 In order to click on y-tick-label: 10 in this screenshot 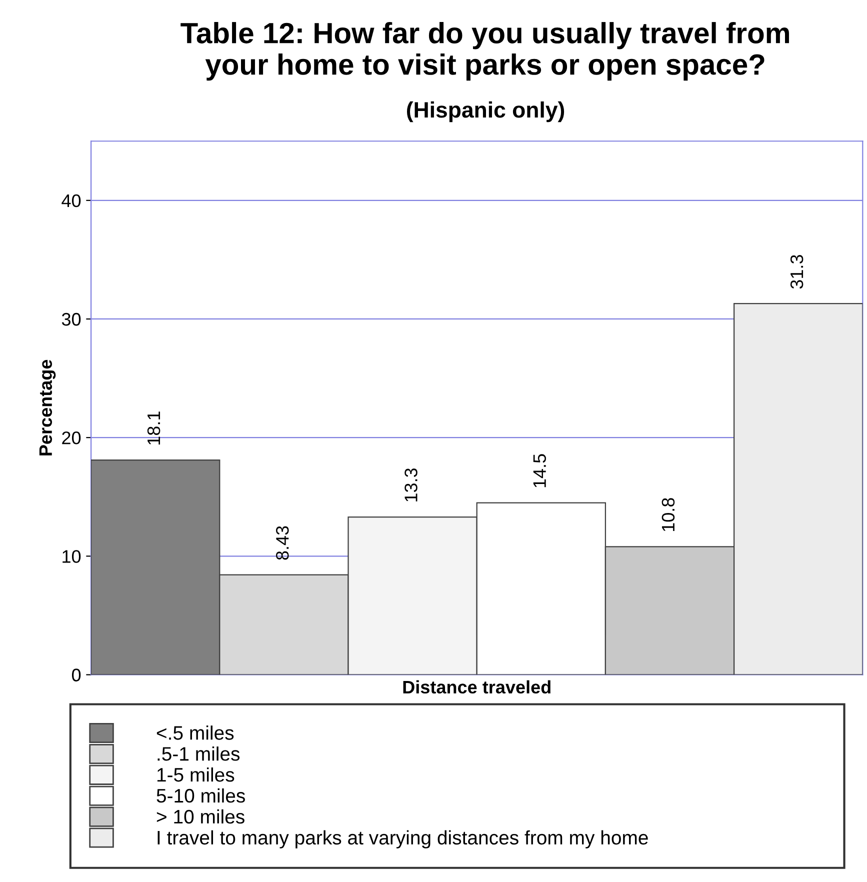, I will do `click(71, 556)`.